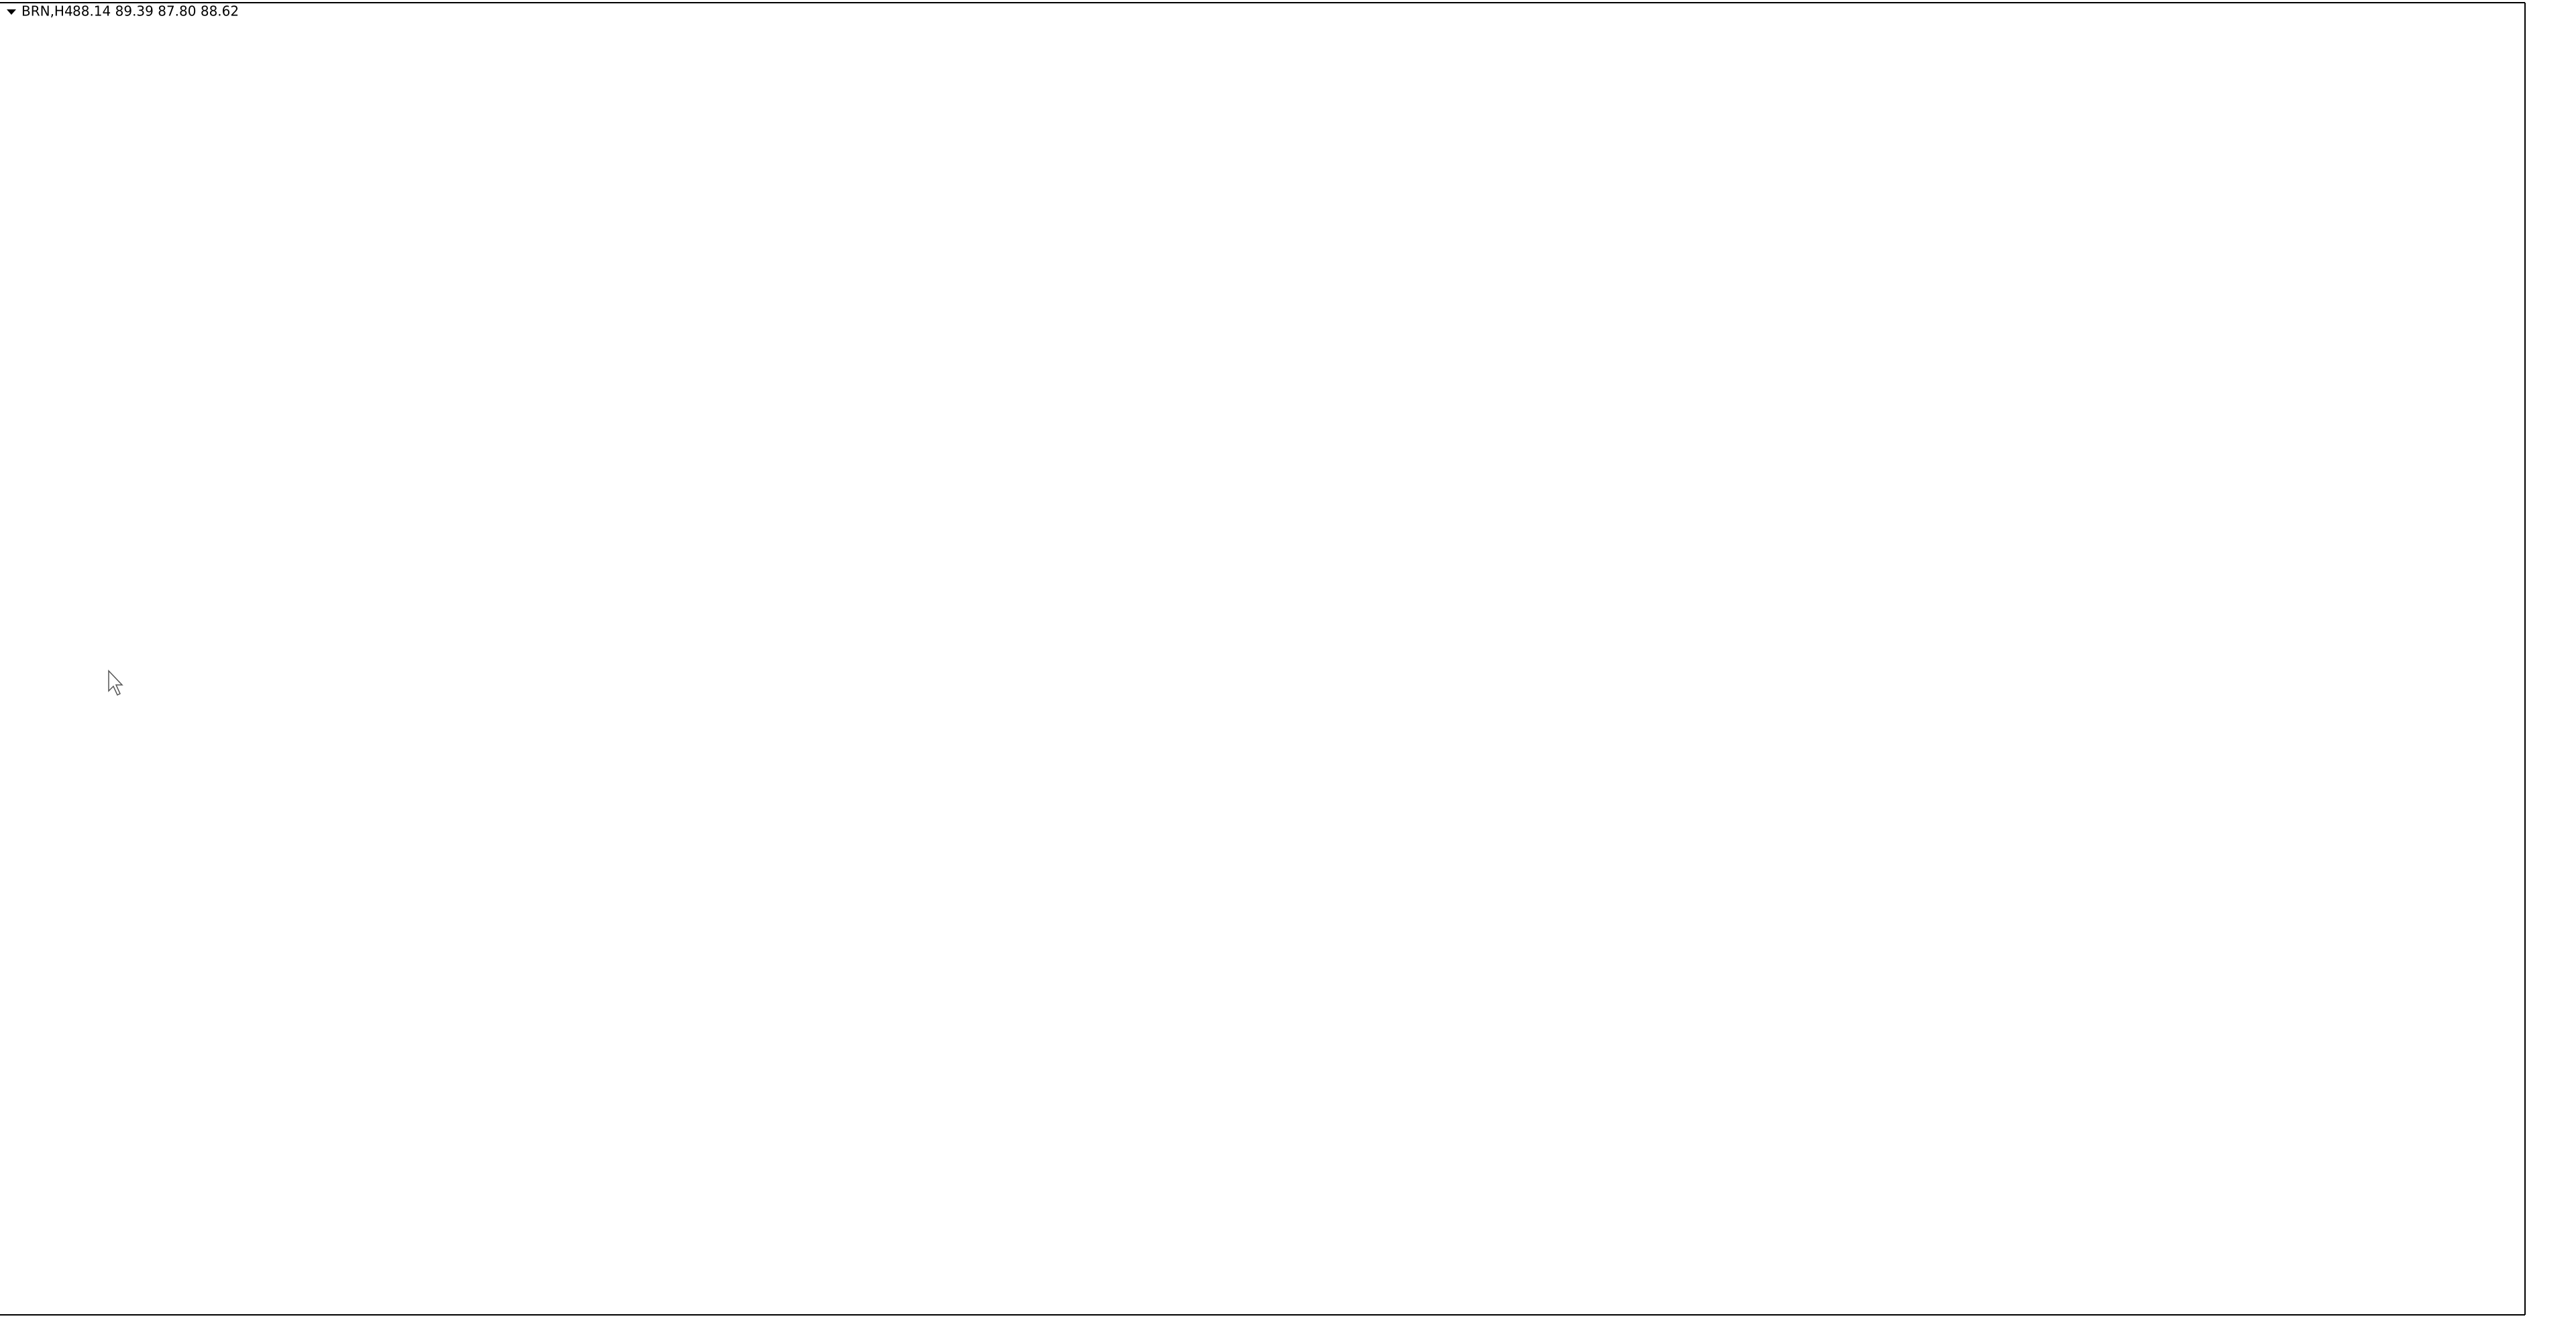 This screenshot has width=2576, height=1339. I want to click on menu-arrow, so click(11, 12).